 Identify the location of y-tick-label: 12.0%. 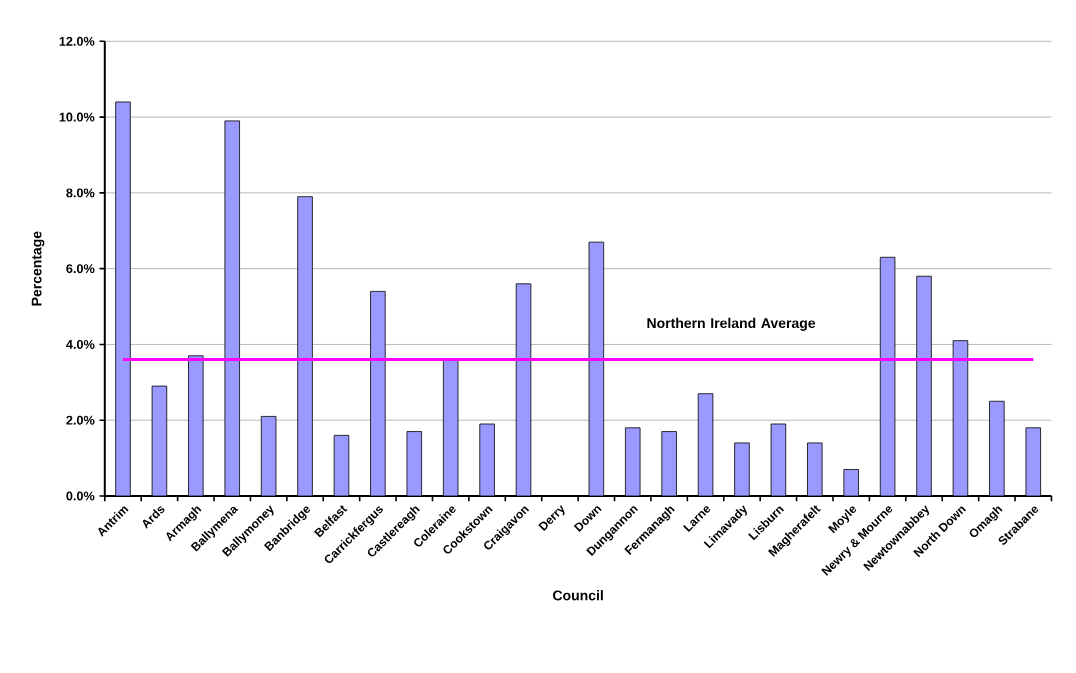
(77, 41).